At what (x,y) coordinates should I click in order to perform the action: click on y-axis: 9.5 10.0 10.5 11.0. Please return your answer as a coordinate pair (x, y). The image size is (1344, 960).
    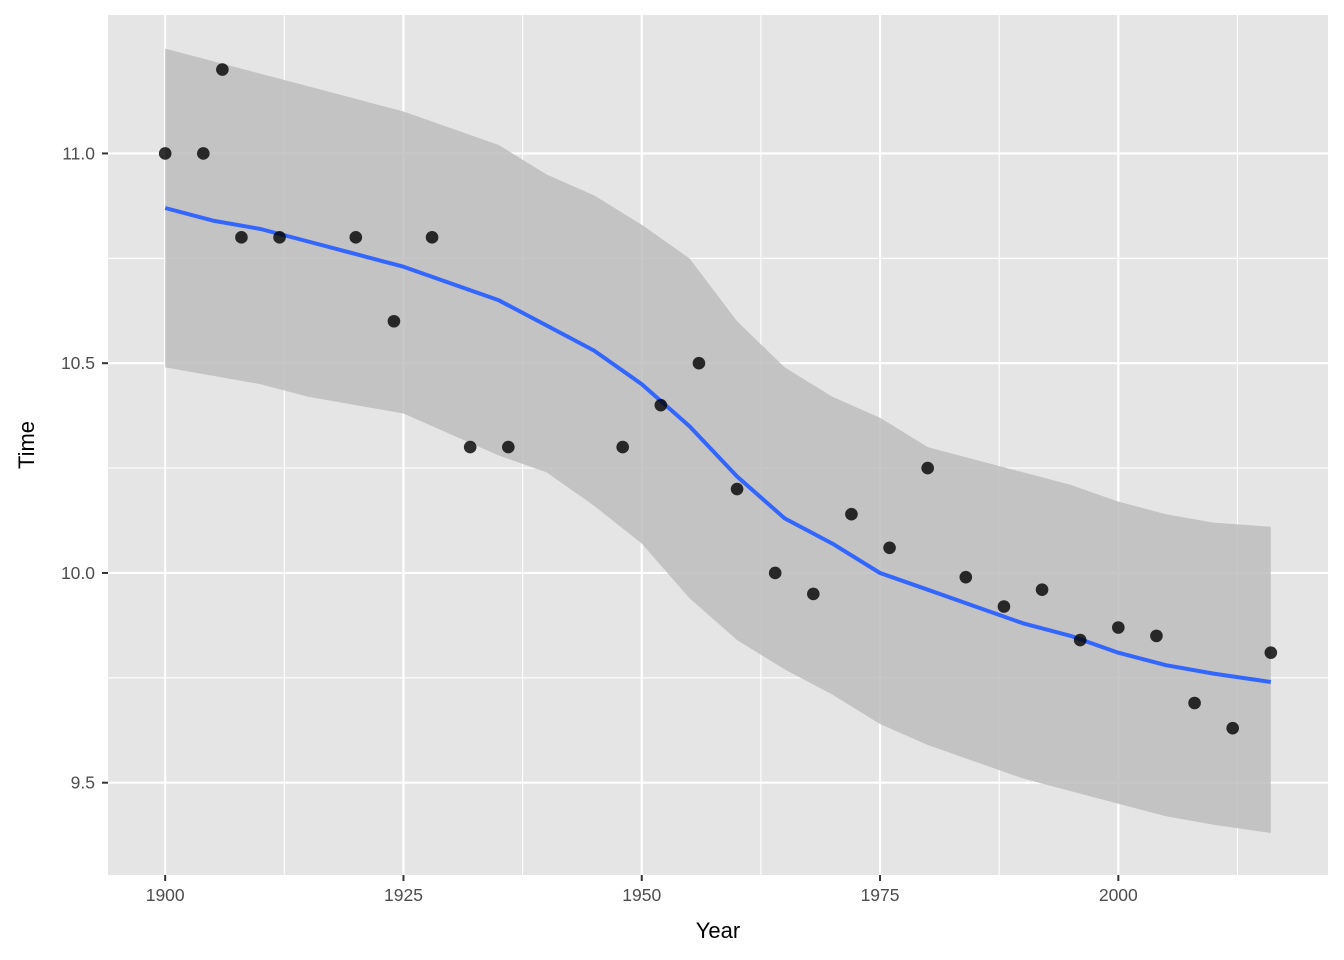
    Looking at the image, I should click on (84, 468).